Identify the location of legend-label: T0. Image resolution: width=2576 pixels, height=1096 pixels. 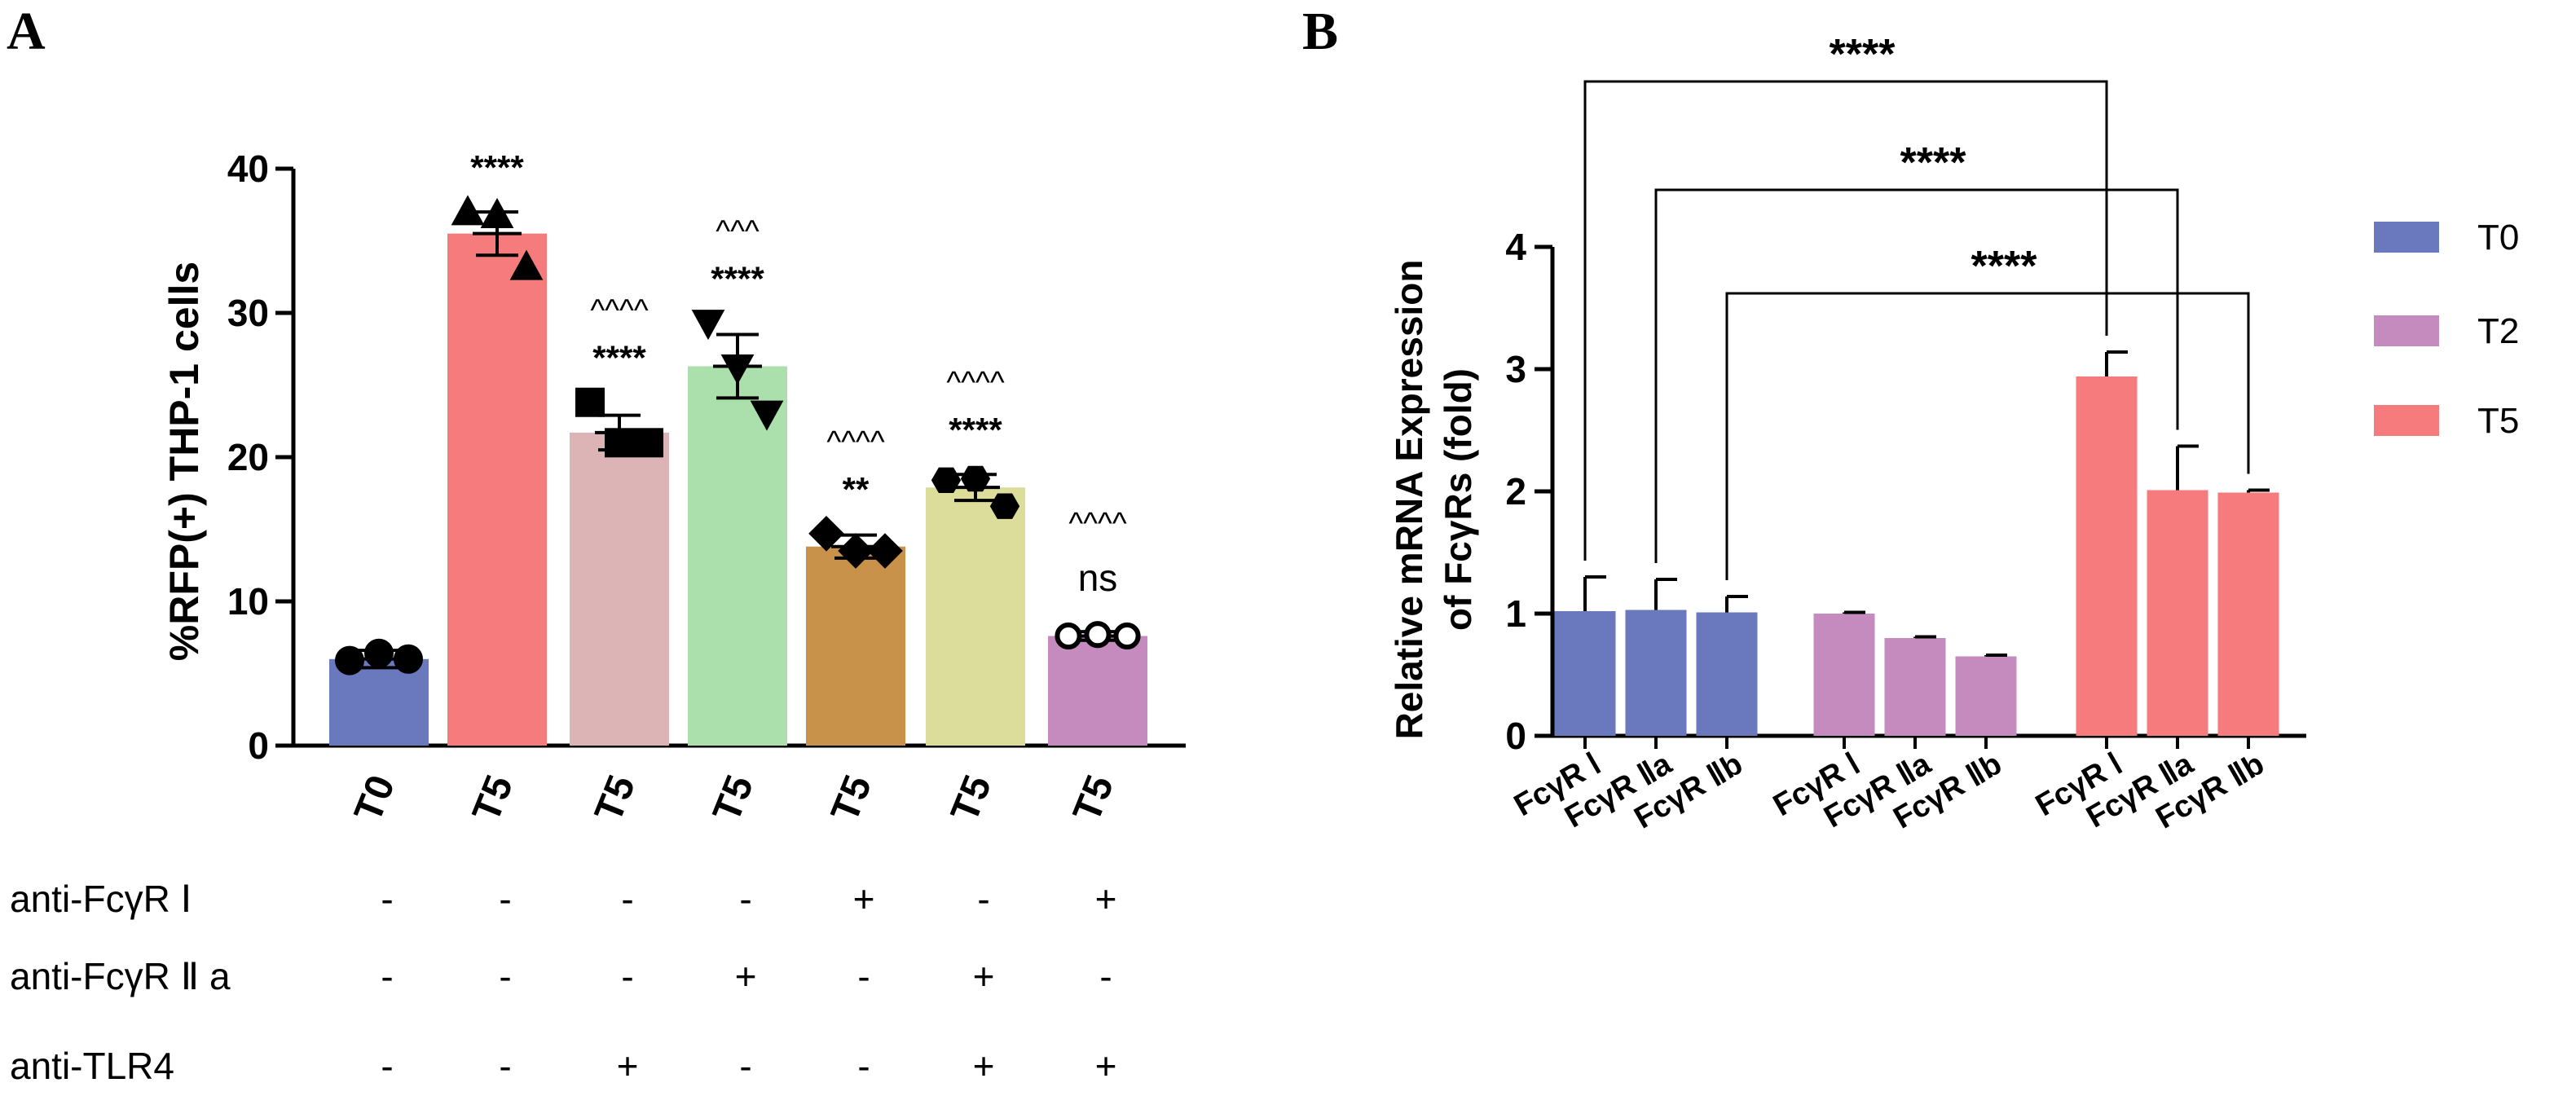
(2498, 238).